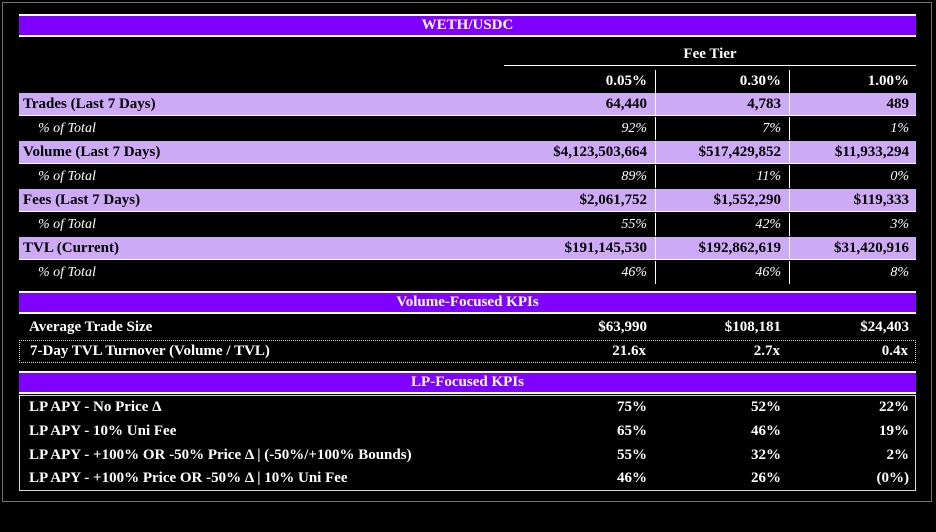  I want to click on metric-value: 489, so click(898, 104).